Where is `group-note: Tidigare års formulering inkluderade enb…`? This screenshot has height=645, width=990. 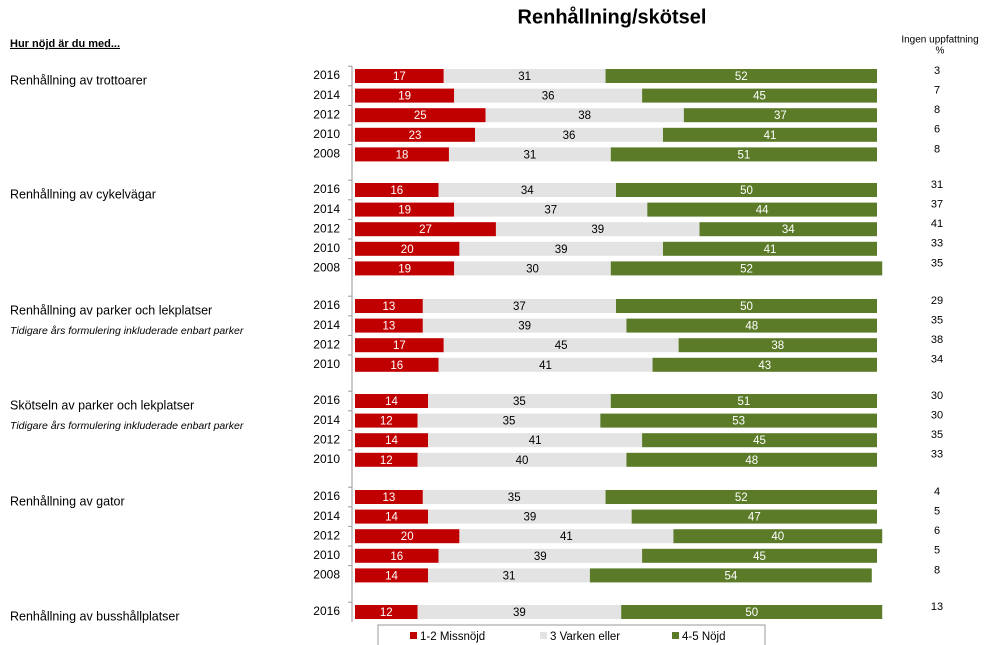
group-note: Tidigare års formulering inkluderade enb… is located at coordinates (127, 331).